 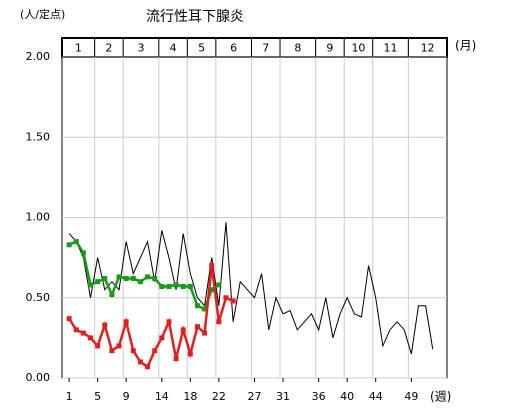 What do you see at coordinates (265, 48) in the screenshot?
I see `month-label: 7` at bounding box center [265, 48].